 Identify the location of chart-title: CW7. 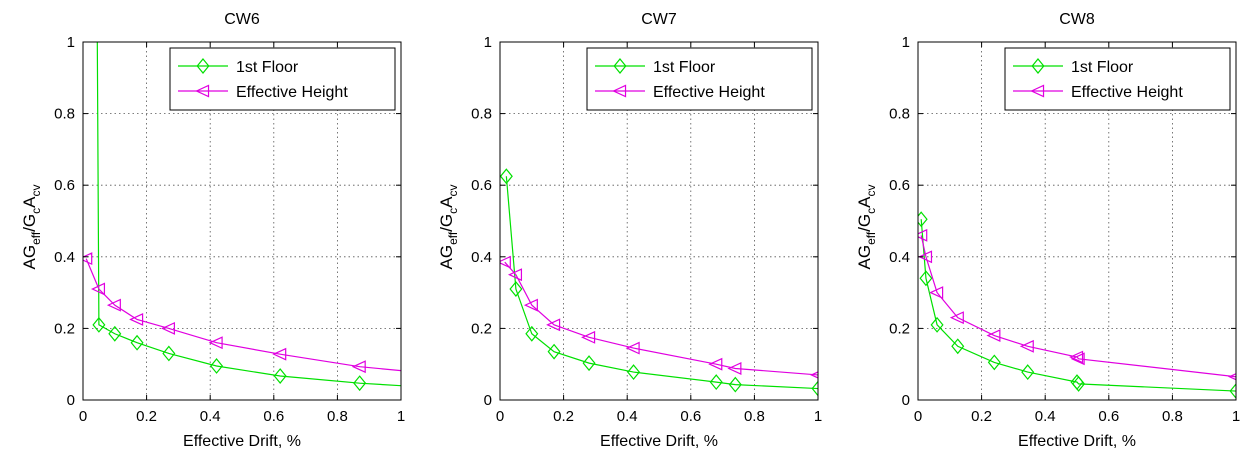
(659, 19).